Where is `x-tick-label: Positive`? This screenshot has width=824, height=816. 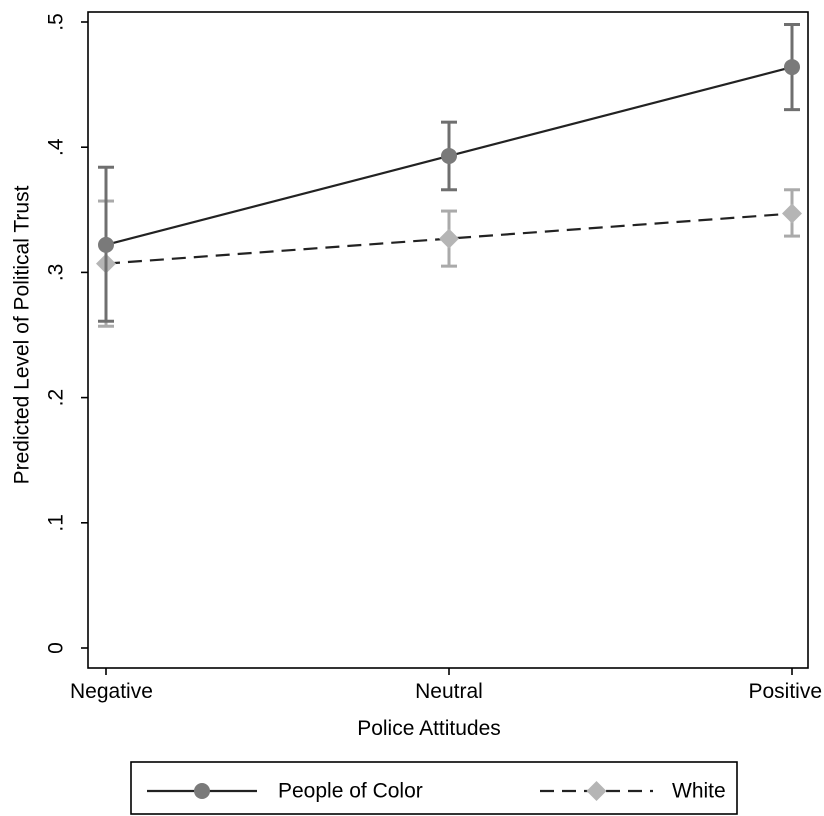
x-tick-label: Positive is located at coordinates (785, 691).